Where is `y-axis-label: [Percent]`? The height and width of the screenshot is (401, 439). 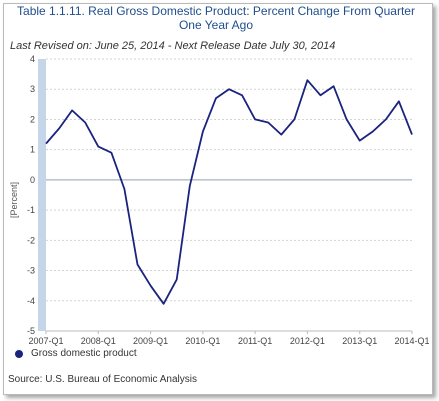
y-axis-label: [Percent] is located at coordinates (14, 200).